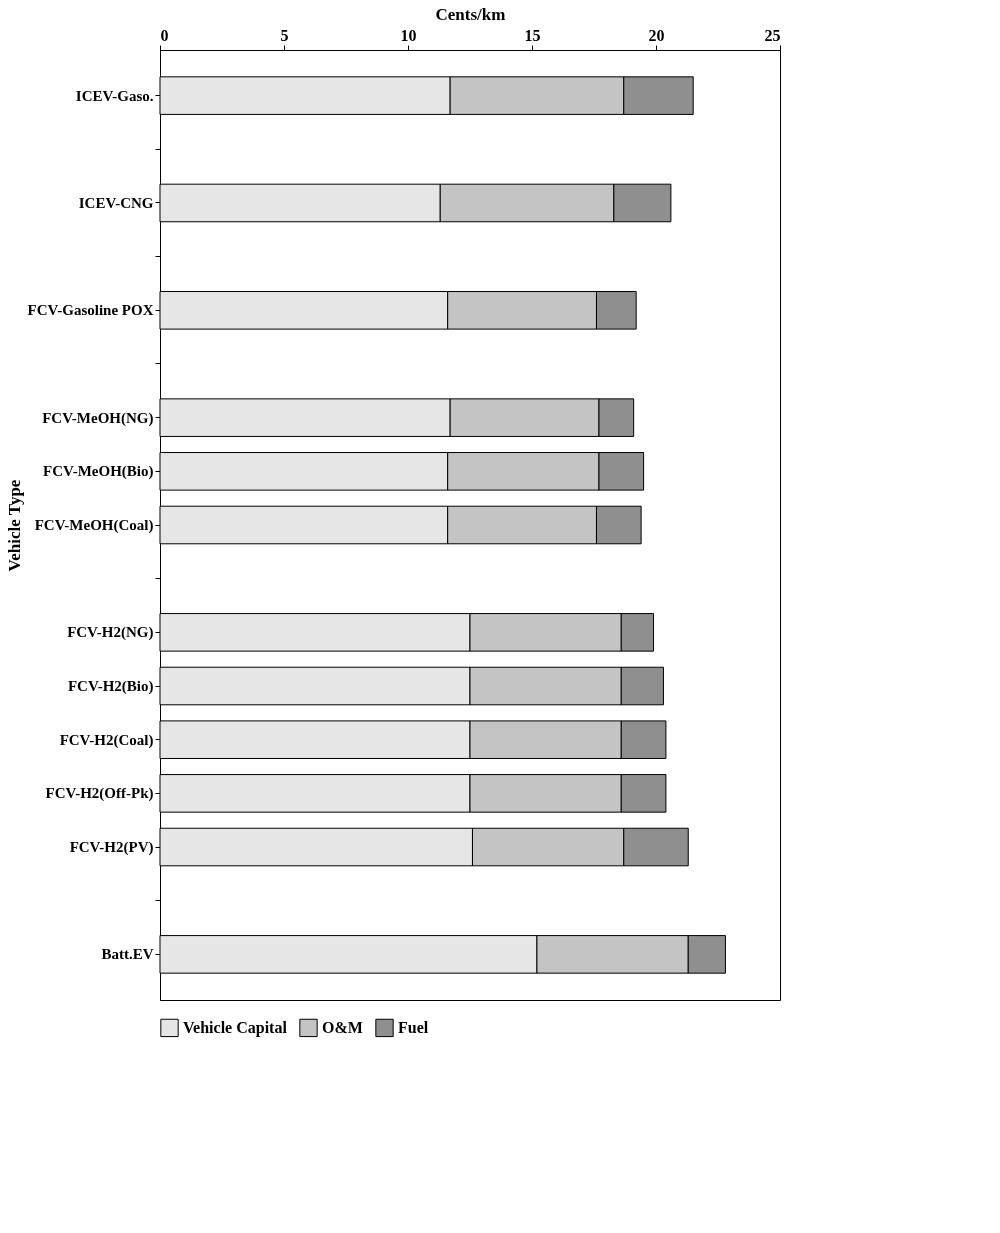  What do you see at coordinates (235, 1027) in the screenshot?
I see `legend-label: Vehicle Capital` at bounding box center [235, 1027].